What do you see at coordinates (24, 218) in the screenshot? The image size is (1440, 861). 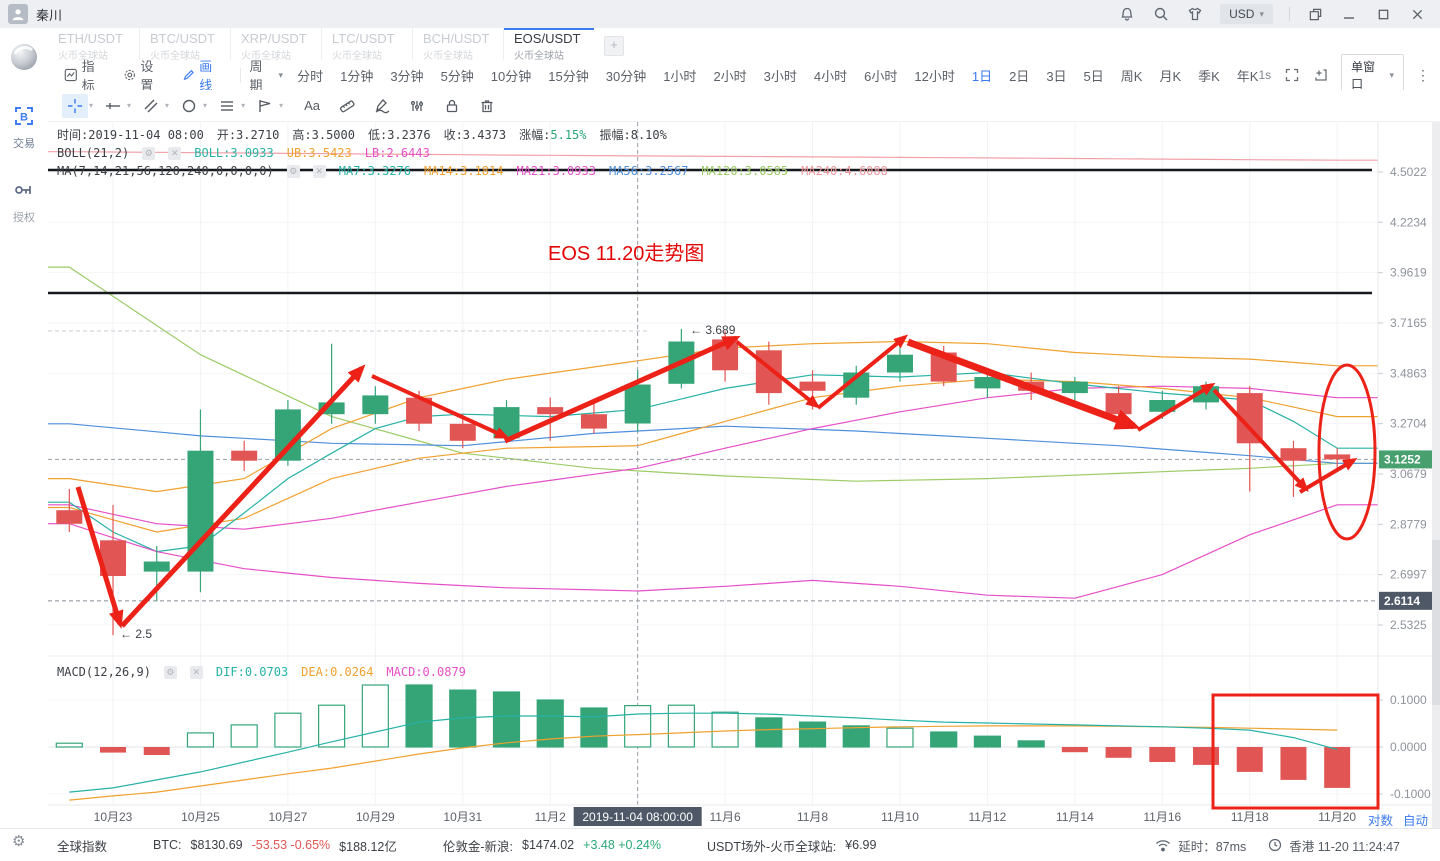 I see `sidebar-item-label: 授权` at bounding box center [24, 218].